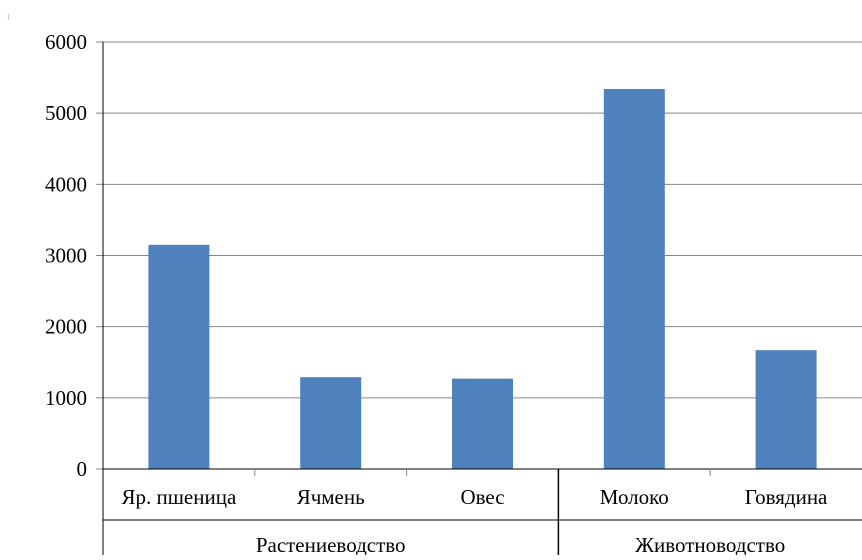  What do you see at coordinates (331, 544) in the screenshot?
I see `group-label: Растениеводство` at bounding box center [331, 544].